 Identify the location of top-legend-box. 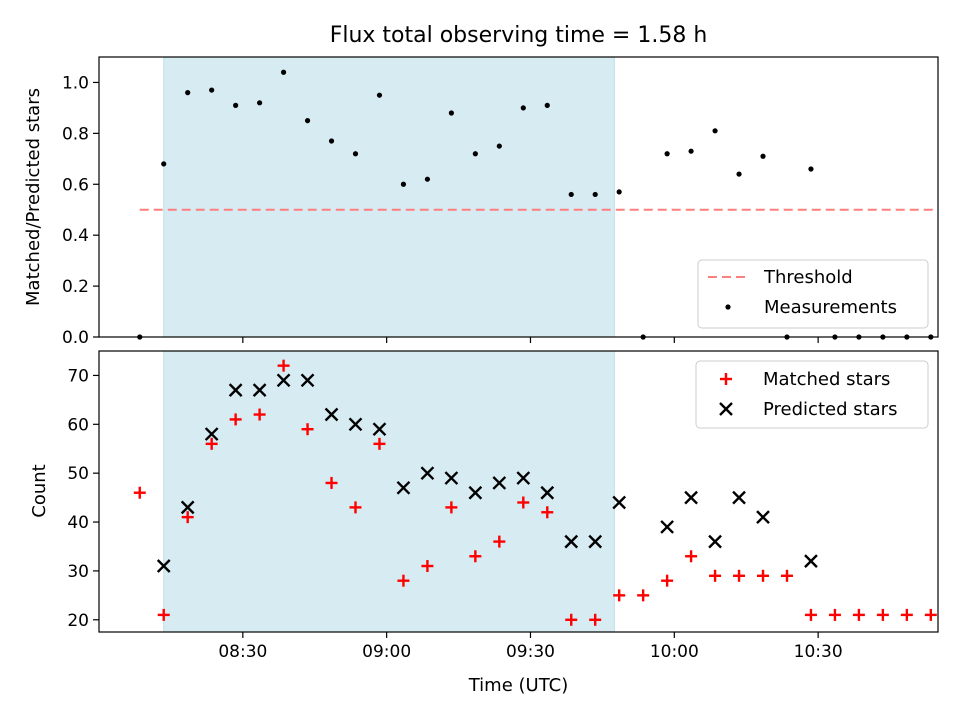
(813, 294).